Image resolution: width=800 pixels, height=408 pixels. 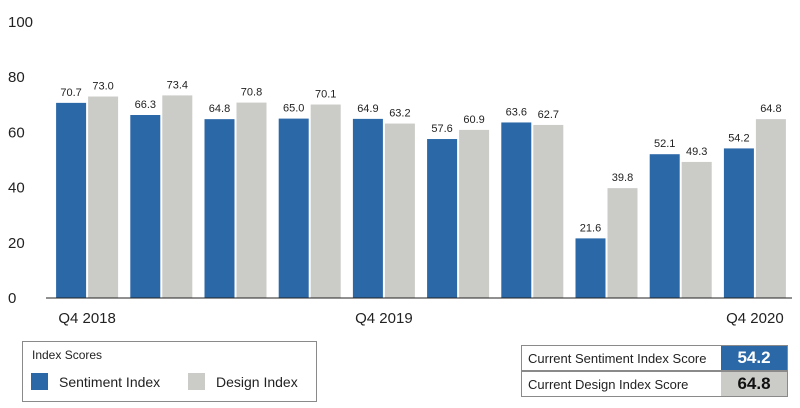 I want to click on legend-item-design: Design Index, so click(x=243, y=381).